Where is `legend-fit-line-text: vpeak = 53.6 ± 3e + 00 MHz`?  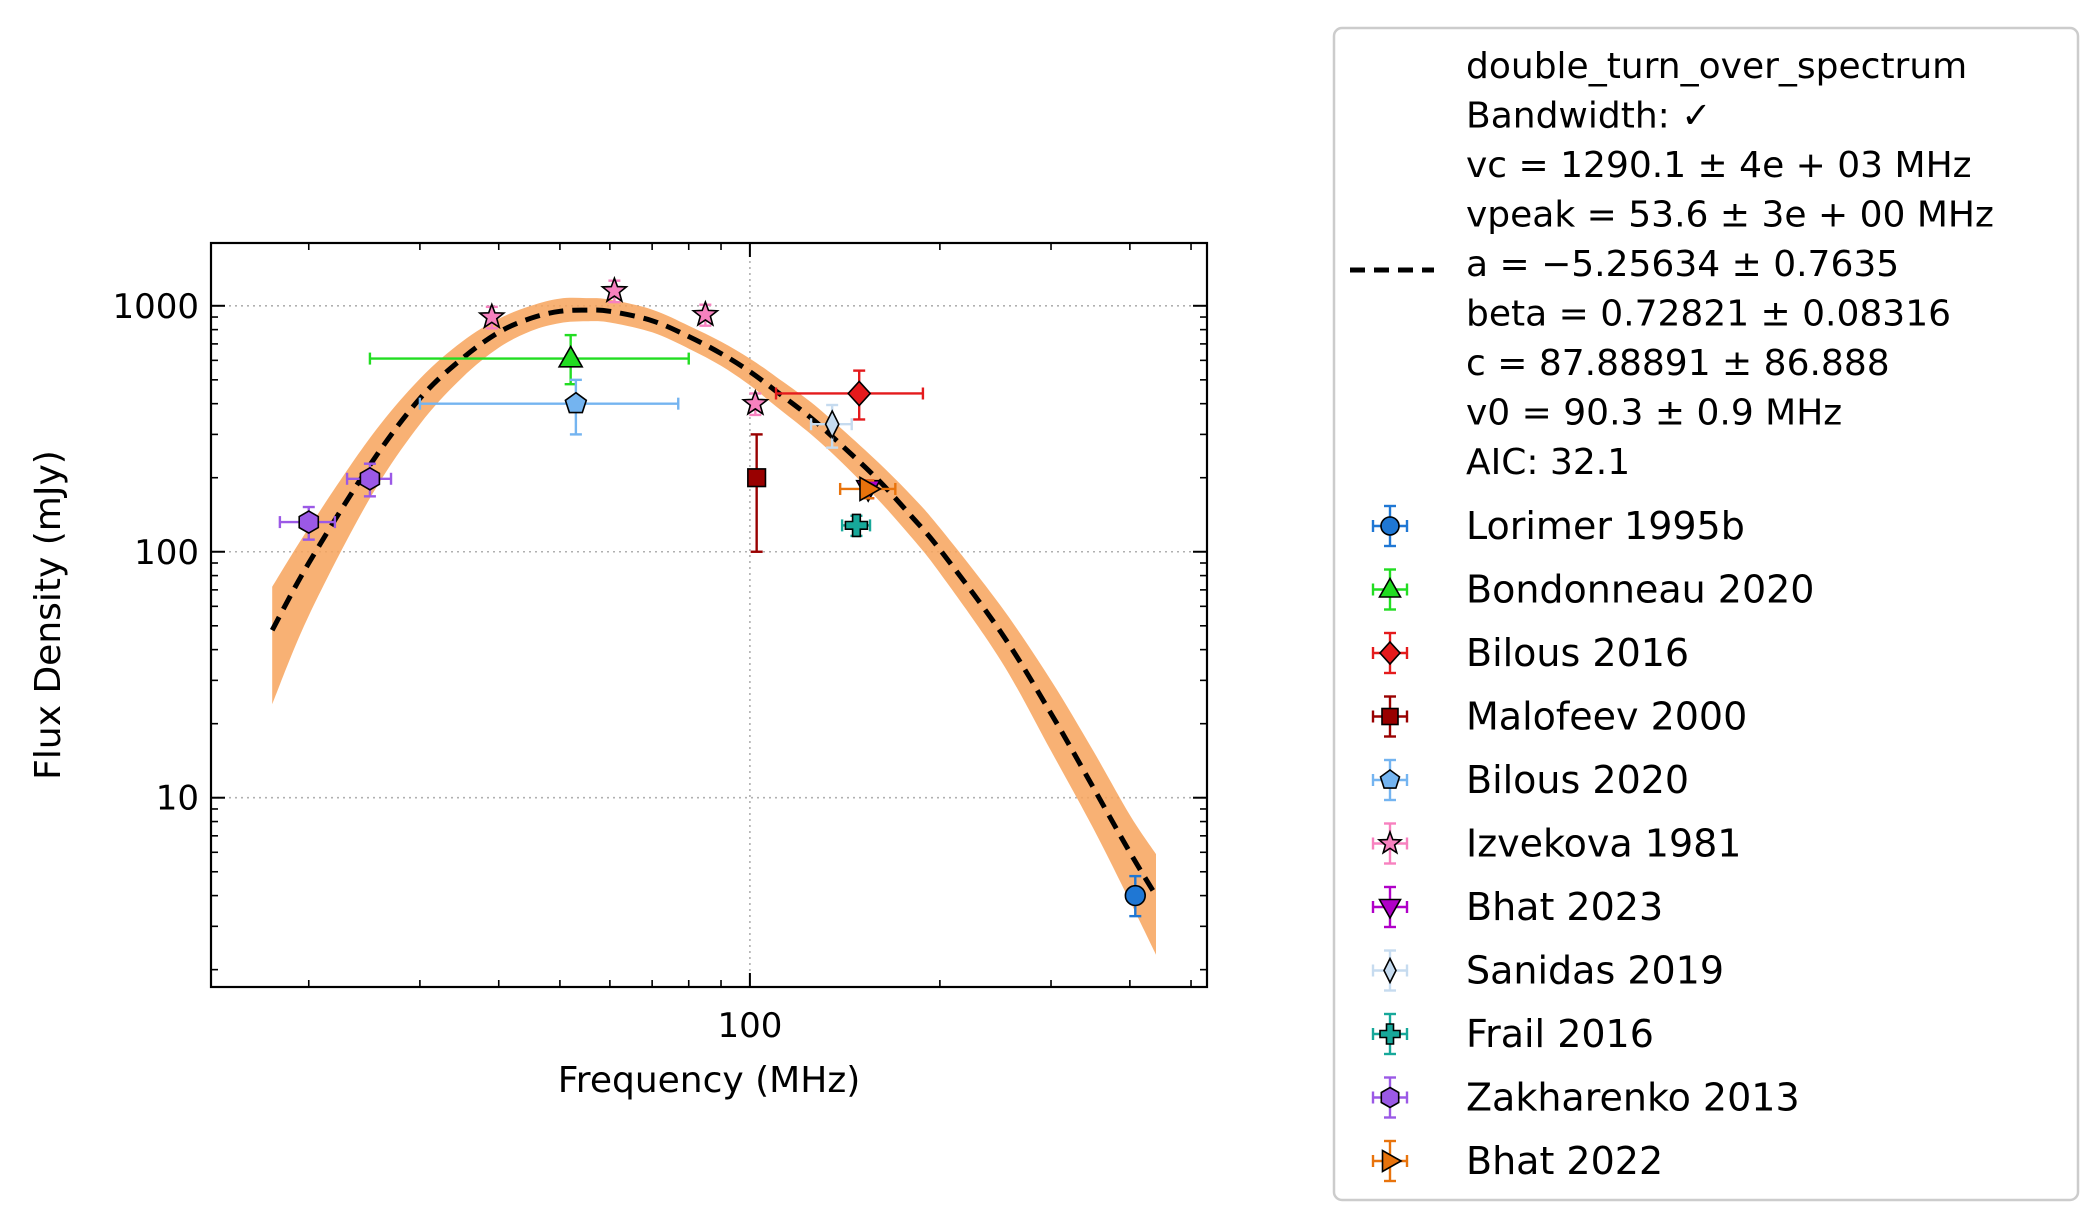 legend-fit-line-text: vpeak = 53.6 ± 3e + 00 MHz is located at coordinates (1730, 215).